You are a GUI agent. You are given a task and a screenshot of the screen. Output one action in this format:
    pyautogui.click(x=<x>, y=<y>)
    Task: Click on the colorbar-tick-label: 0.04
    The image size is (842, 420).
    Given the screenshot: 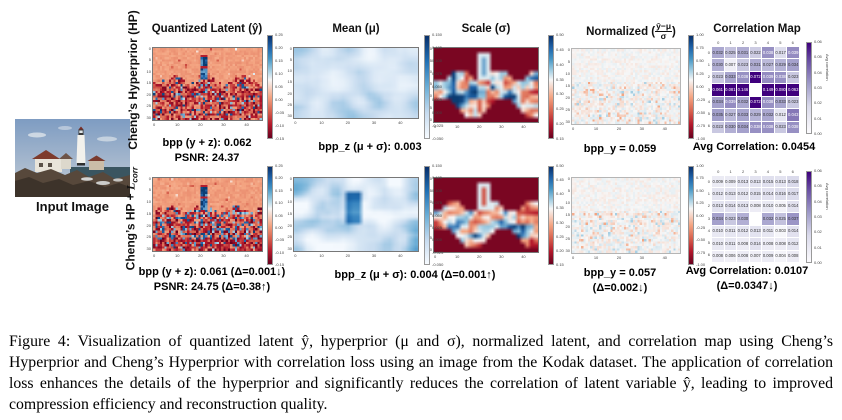 What is the action you would take?
    pyautogui.click(x=818, y=72)
    